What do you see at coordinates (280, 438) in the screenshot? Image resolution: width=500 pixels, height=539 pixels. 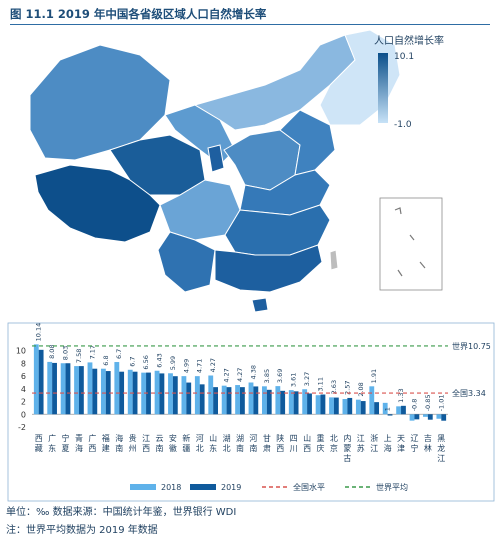 I see `category-label: 陕` at bounding box center [280, 438].